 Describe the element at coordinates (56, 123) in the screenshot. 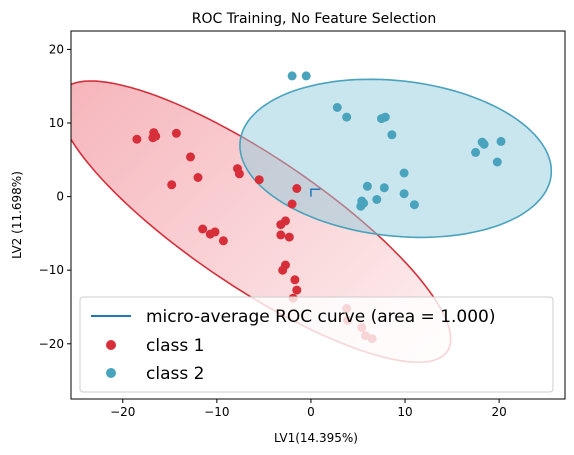

I see `y-tick-label: 10` at that location.